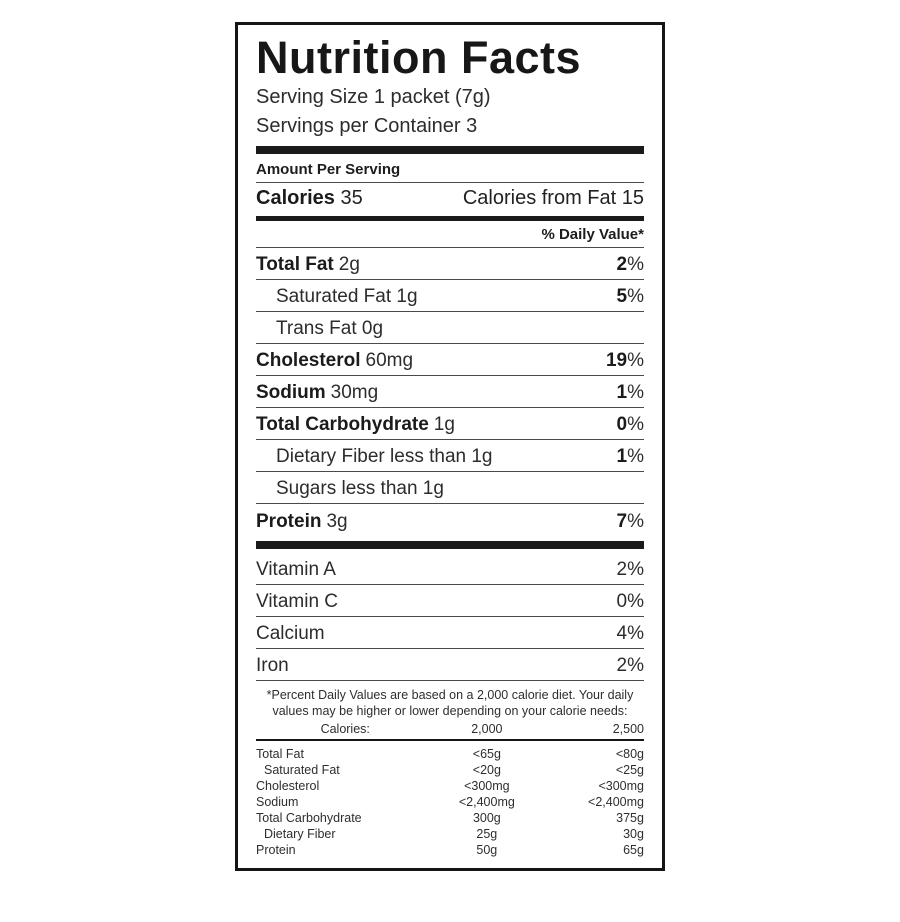 This screenshot has width=900, height=922. Describe the element at coordinates (272, 665) in the screenshot. I see `vitamin-name: Iron` at that location.